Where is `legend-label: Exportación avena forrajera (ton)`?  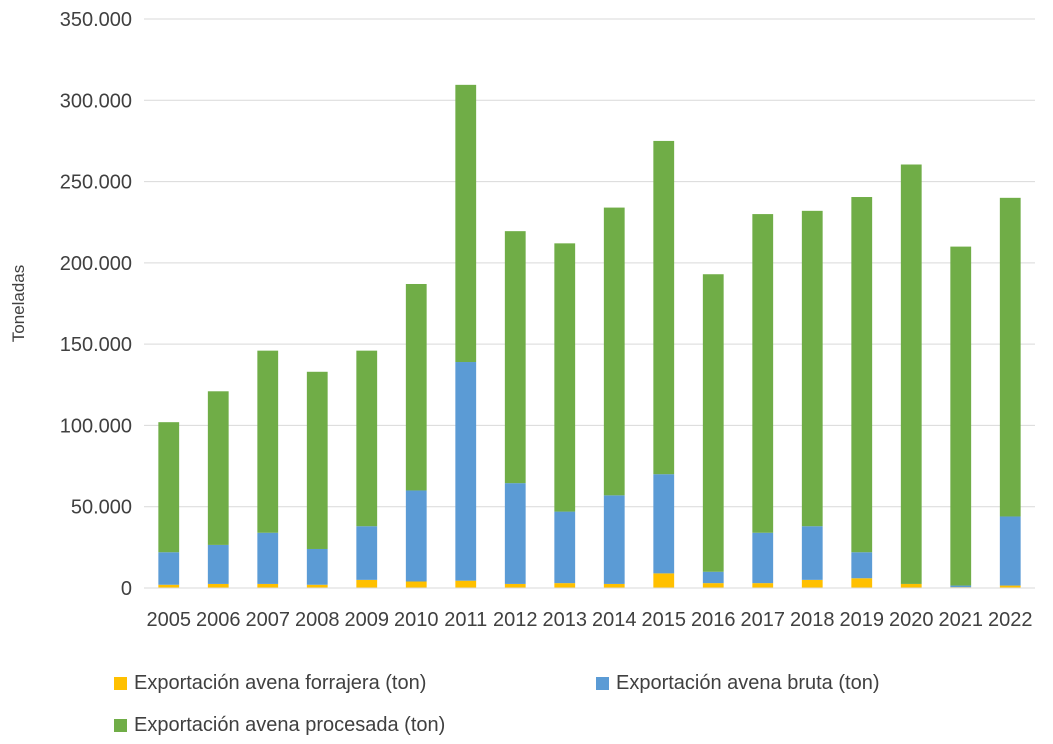 legend-label: Exportación avena forrajera (ton) is located at coordinates (280, 683).